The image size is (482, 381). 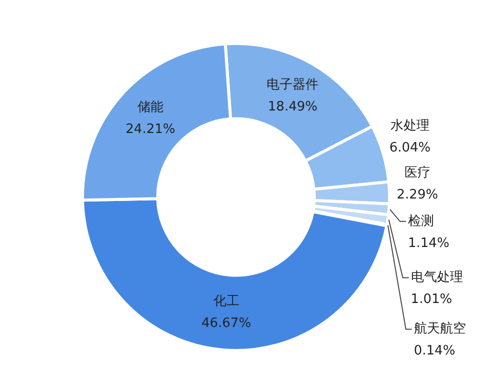 What do you see at coordinates (435, 351) in the screenshot?
I see `data-label: 0.14%` at bounding box center [435, 351].